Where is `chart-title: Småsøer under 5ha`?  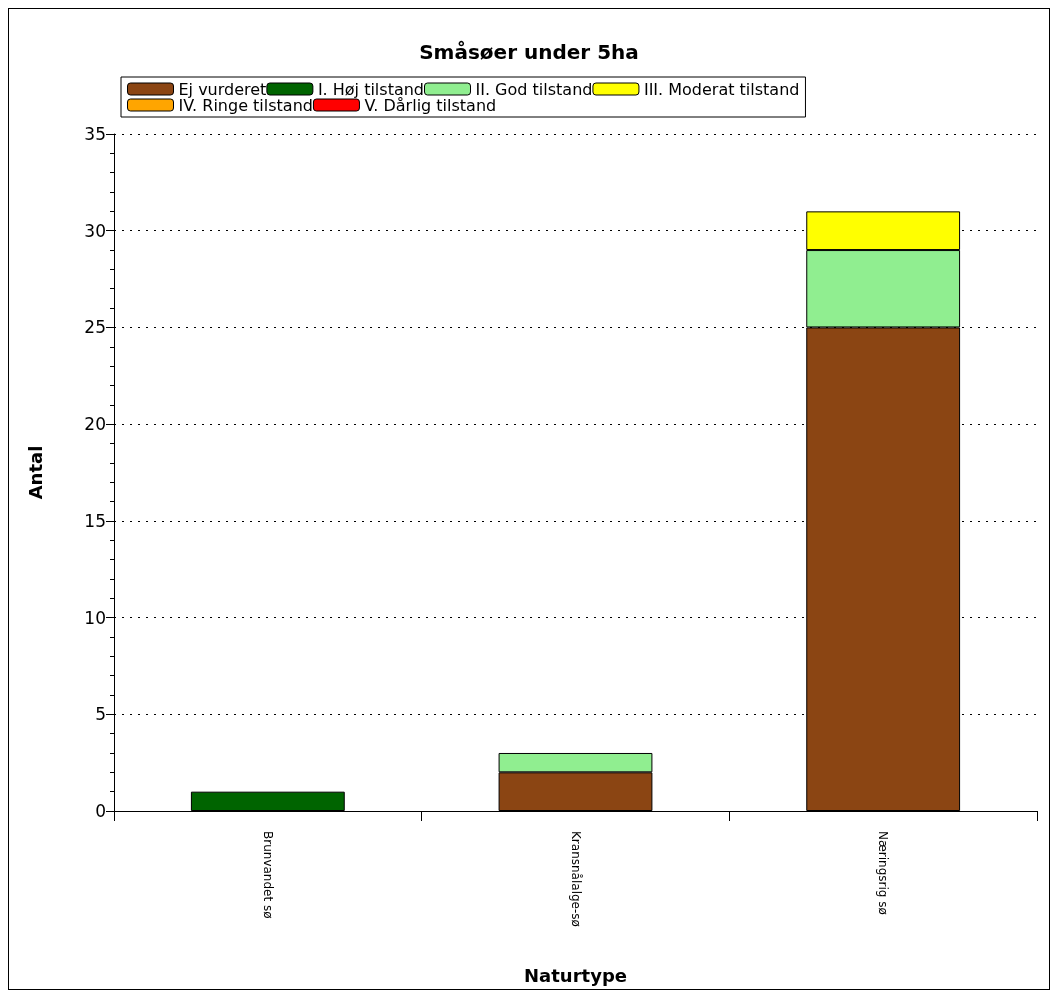 chart-title: Småsøer under 5ha is located at coordinates (529, 52).